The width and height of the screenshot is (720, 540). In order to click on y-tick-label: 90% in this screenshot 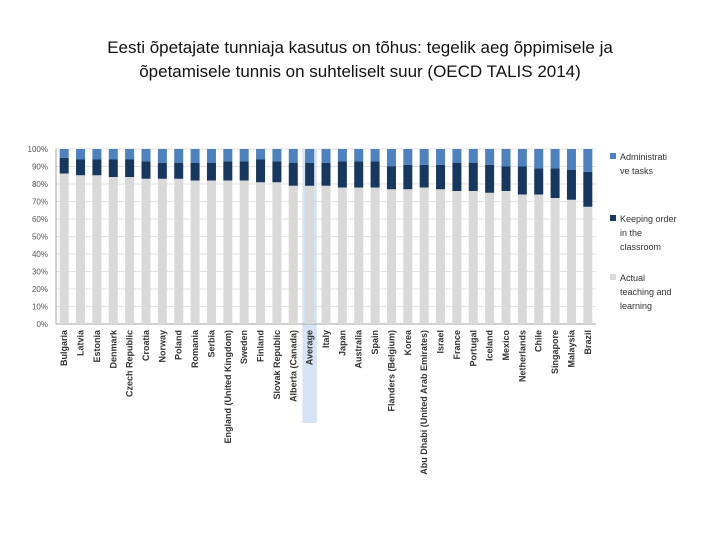, I will do `click(40, 167)`.